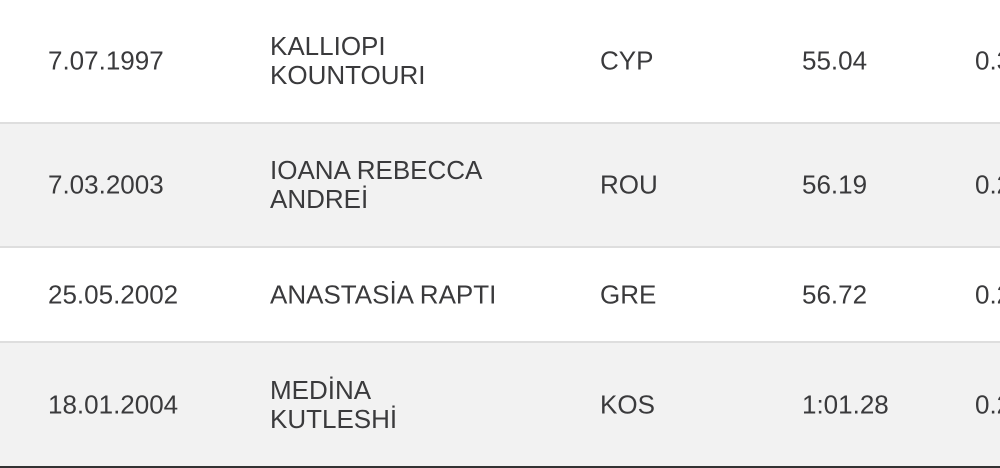  Describe the element at coordinates (987, 60) in the screenshot. I see `next-column-value: 0.3` at that location.